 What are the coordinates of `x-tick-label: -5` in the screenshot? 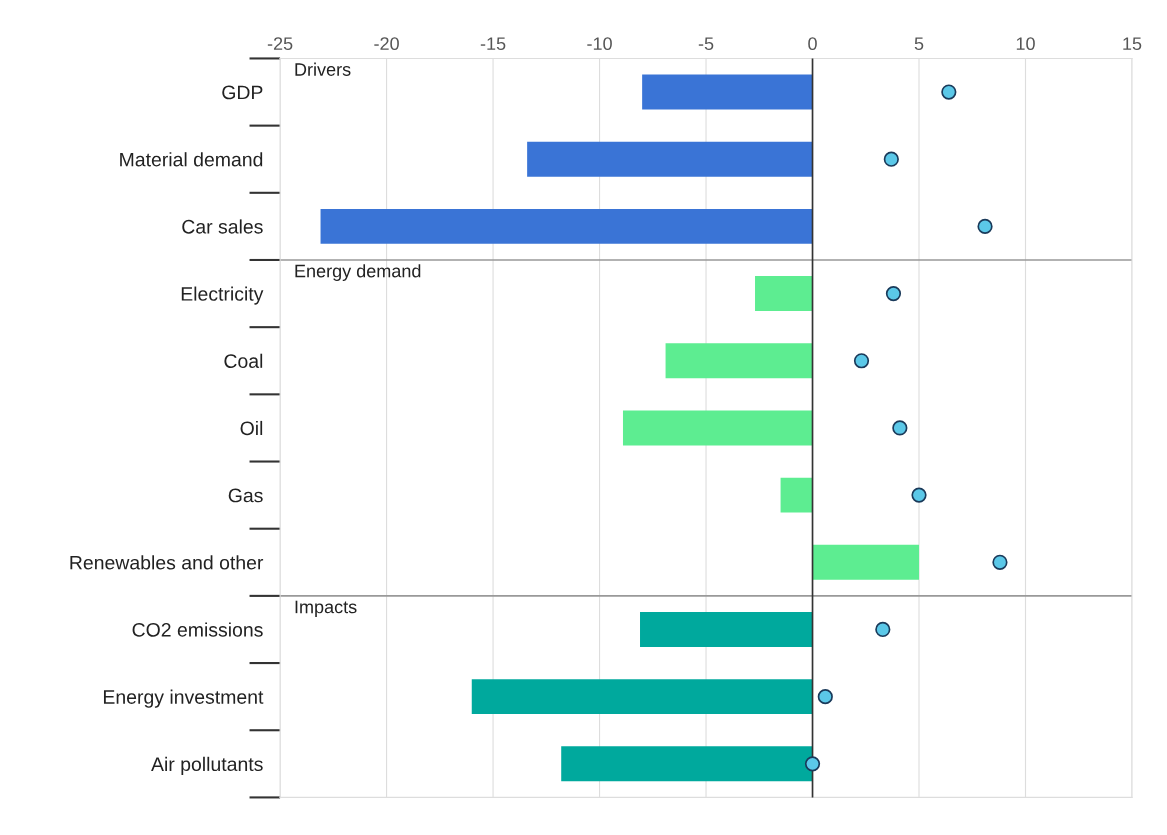 It's located at (706, 44).